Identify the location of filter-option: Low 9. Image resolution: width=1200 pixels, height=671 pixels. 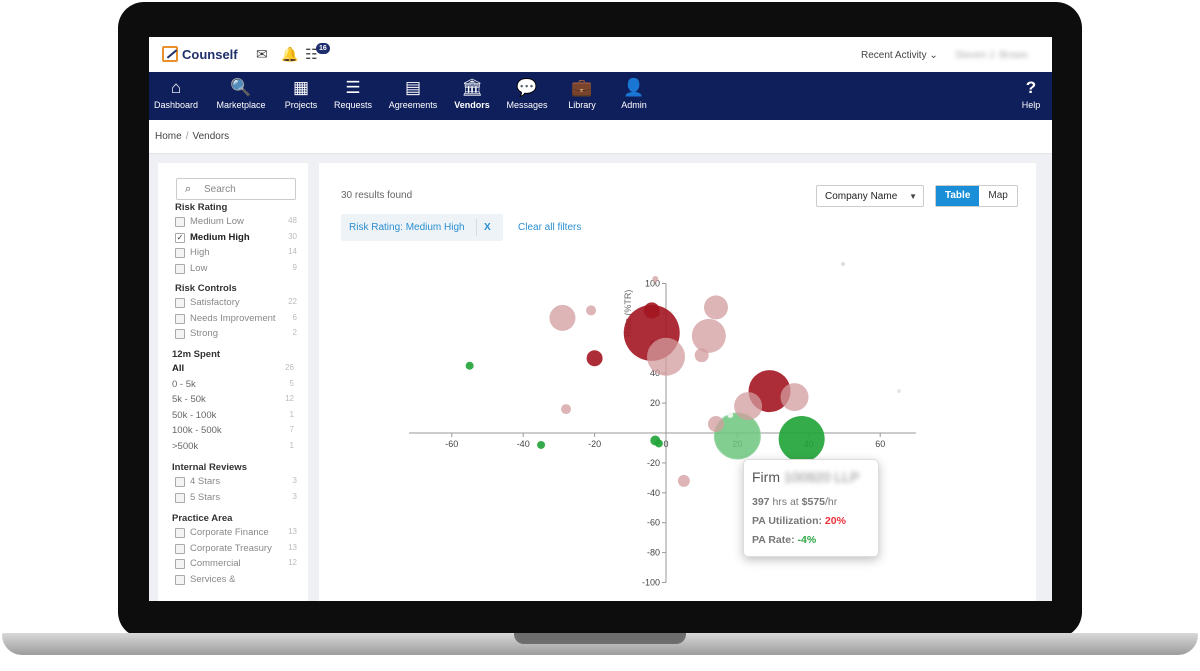
(236, 270).